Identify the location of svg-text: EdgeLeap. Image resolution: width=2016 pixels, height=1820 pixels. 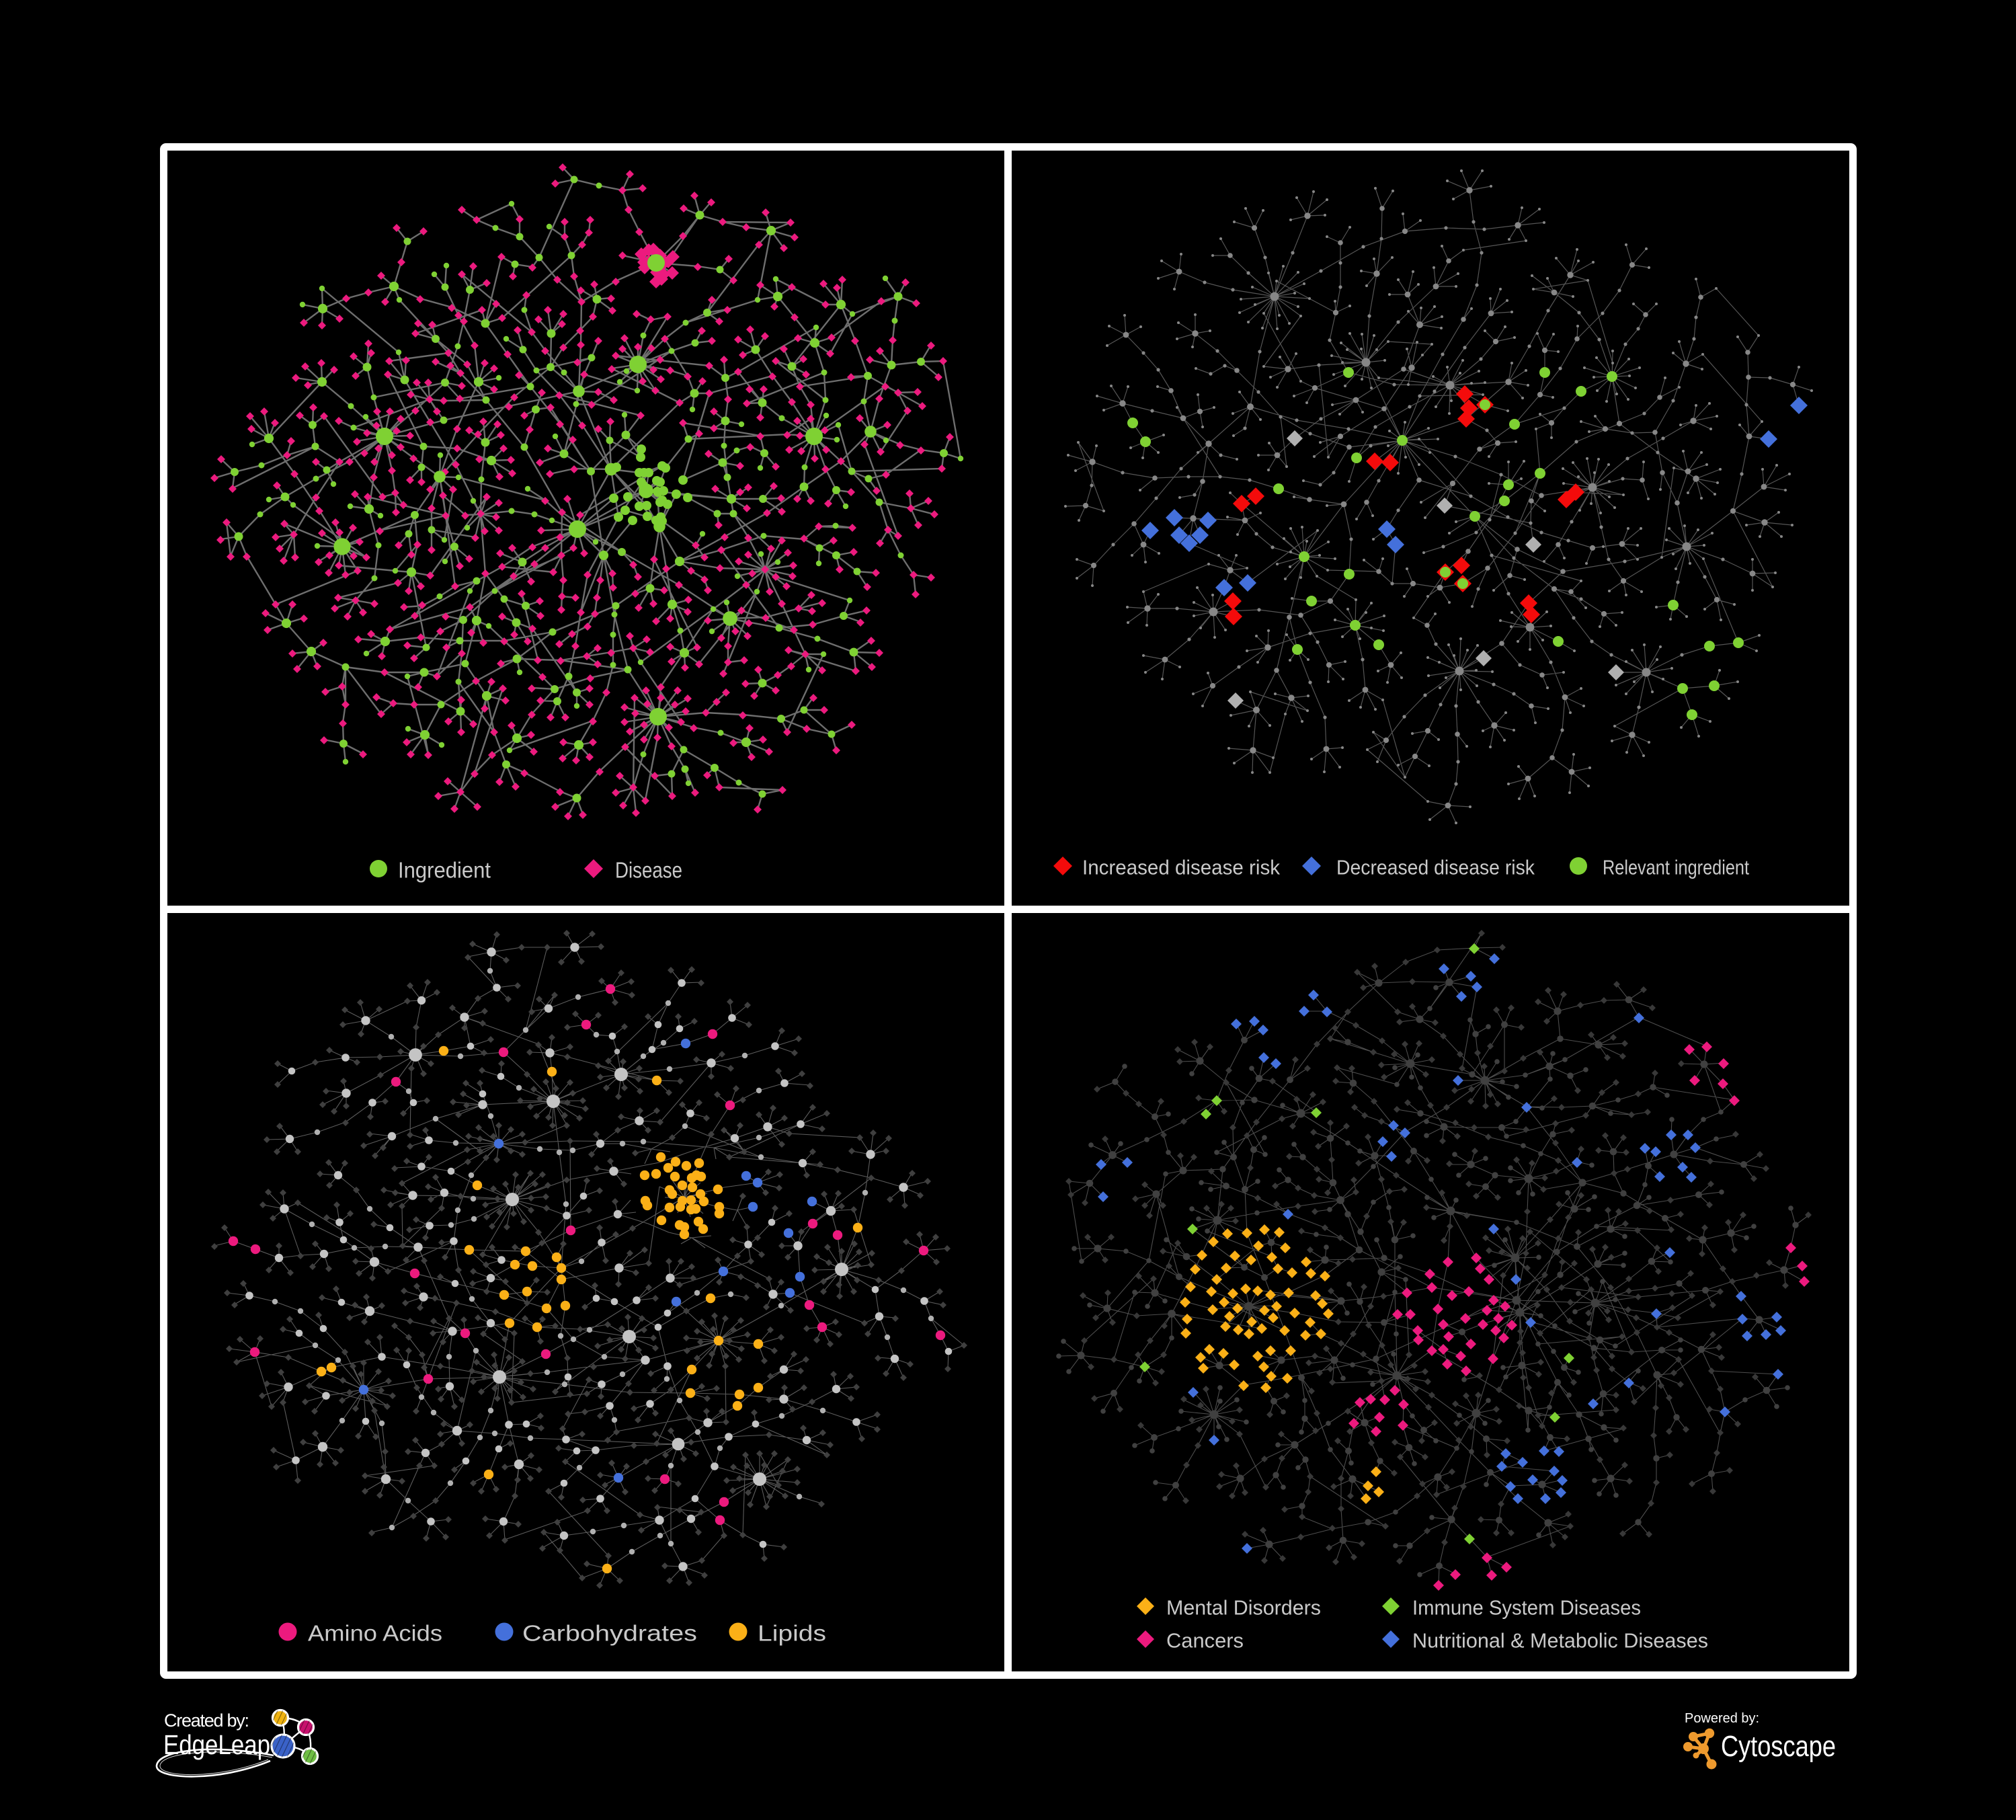
(216, 1744).